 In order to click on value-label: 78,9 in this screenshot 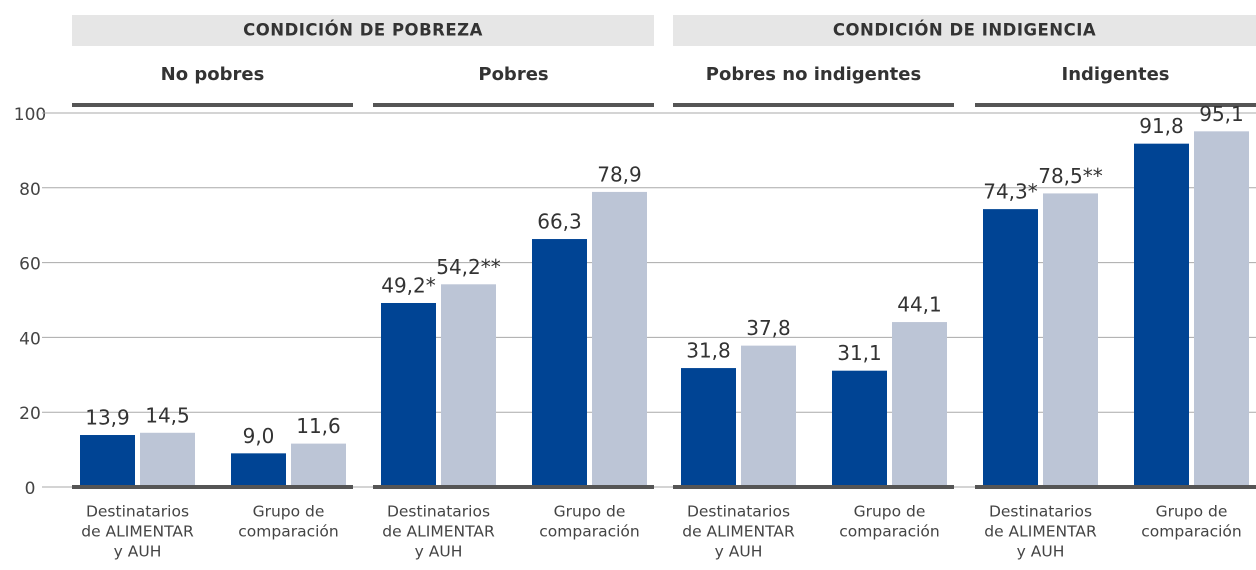, I will do `click(619, 174)`.